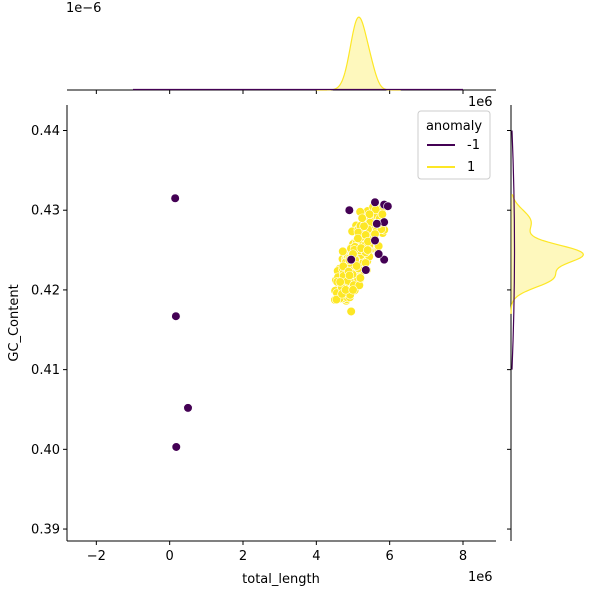  I want to click on y-tick-label: 0.39, so click(45, 530).